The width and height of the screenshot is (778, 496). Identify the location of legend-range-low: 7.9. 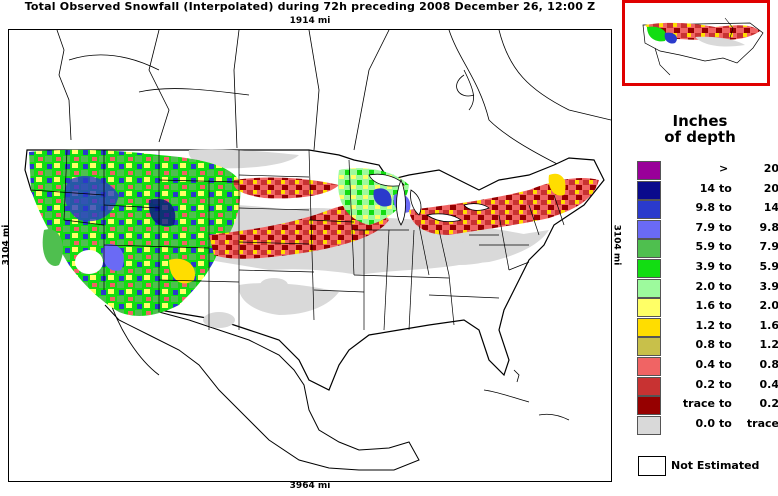
(705, 227).